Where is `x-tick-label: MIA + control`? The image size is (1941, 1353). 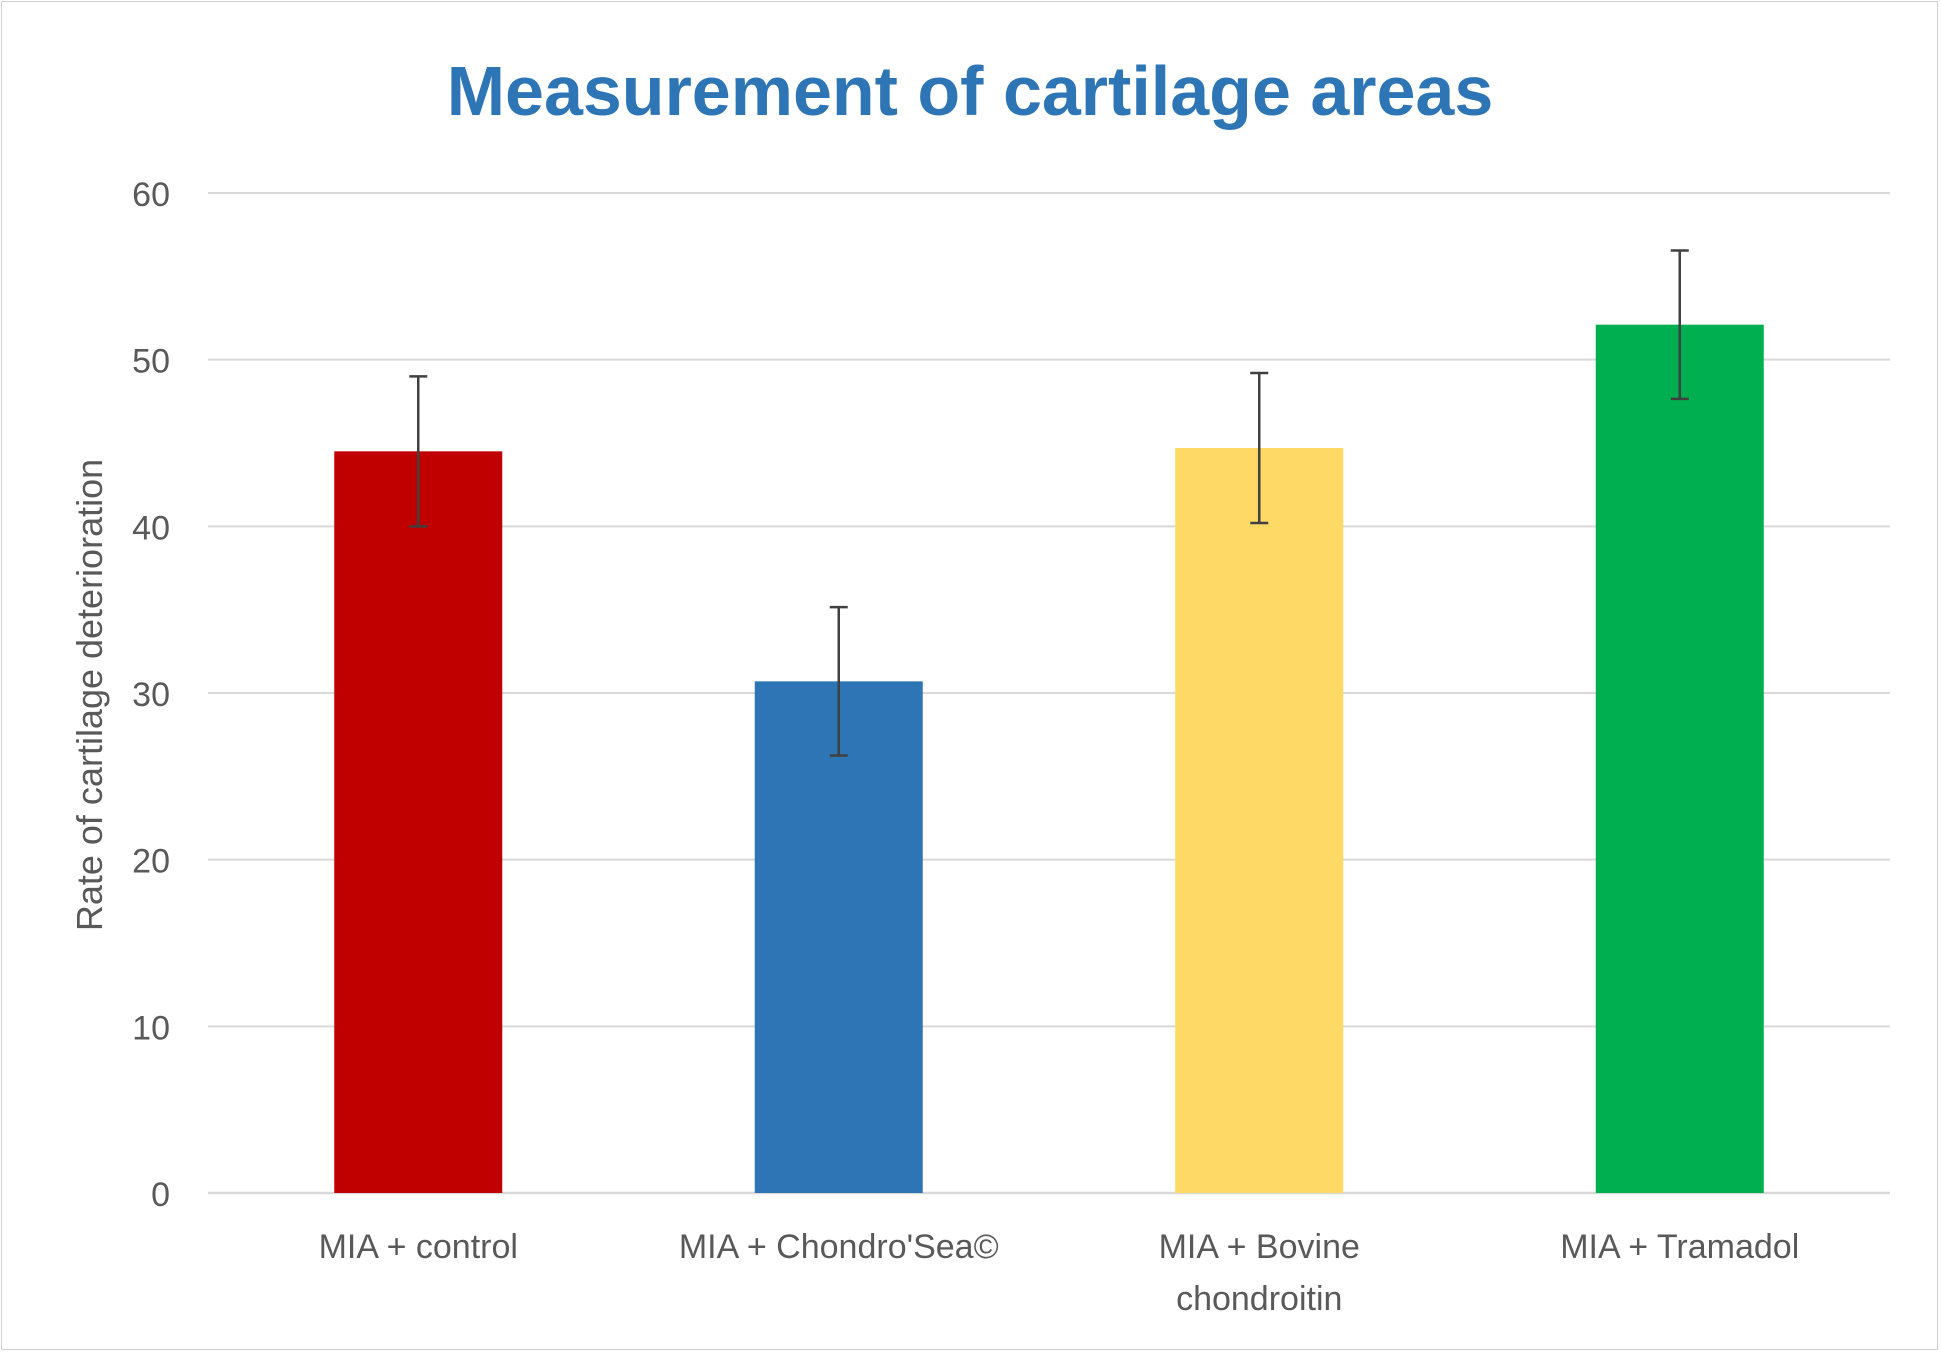
x-tick-label: MIA + control is located at coordinates (418, 1247).